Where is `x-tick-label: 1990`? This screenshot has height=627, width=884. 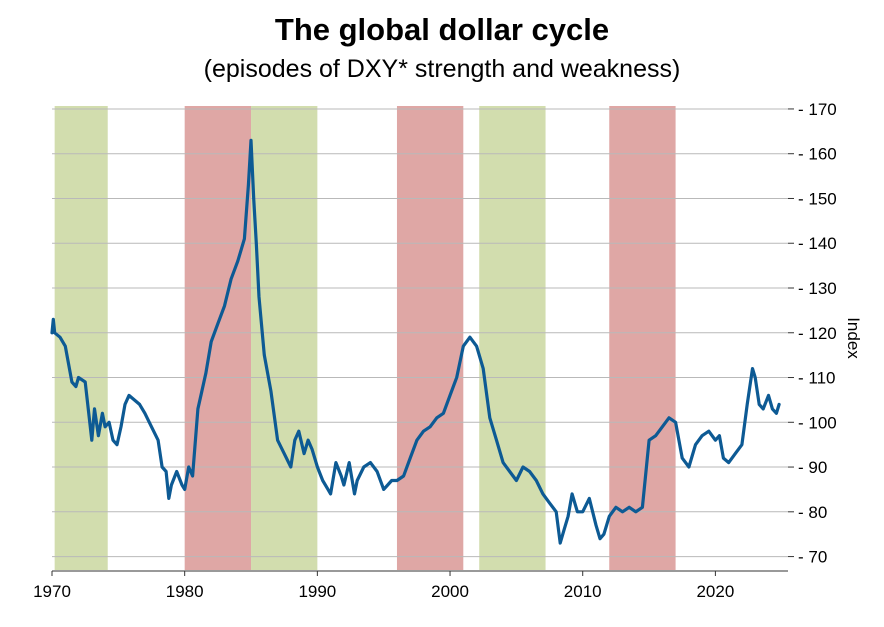 x-tick-label: 1990 is located at coordinates (317, 591).